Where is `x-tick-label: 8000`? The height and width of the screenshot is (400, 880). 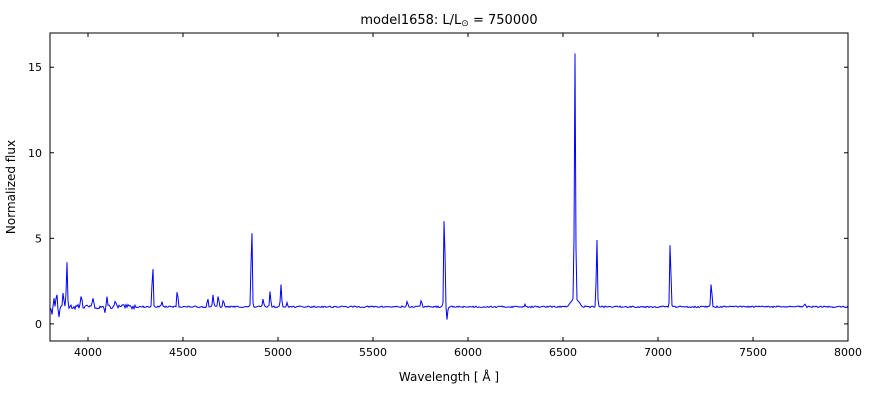 x-tick-label: 8000 is located at coordinates (848, 352).